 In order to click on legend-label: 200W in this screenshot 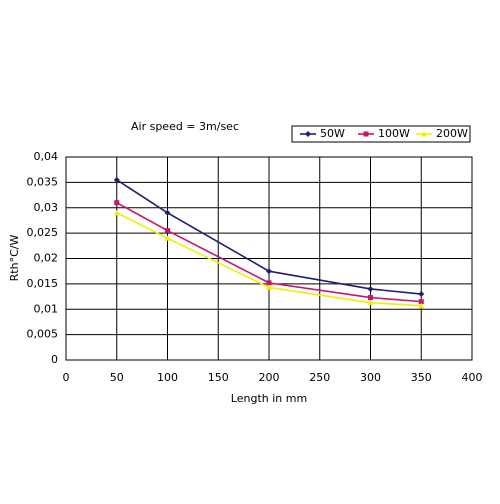, I will do `click(452, 133)`.